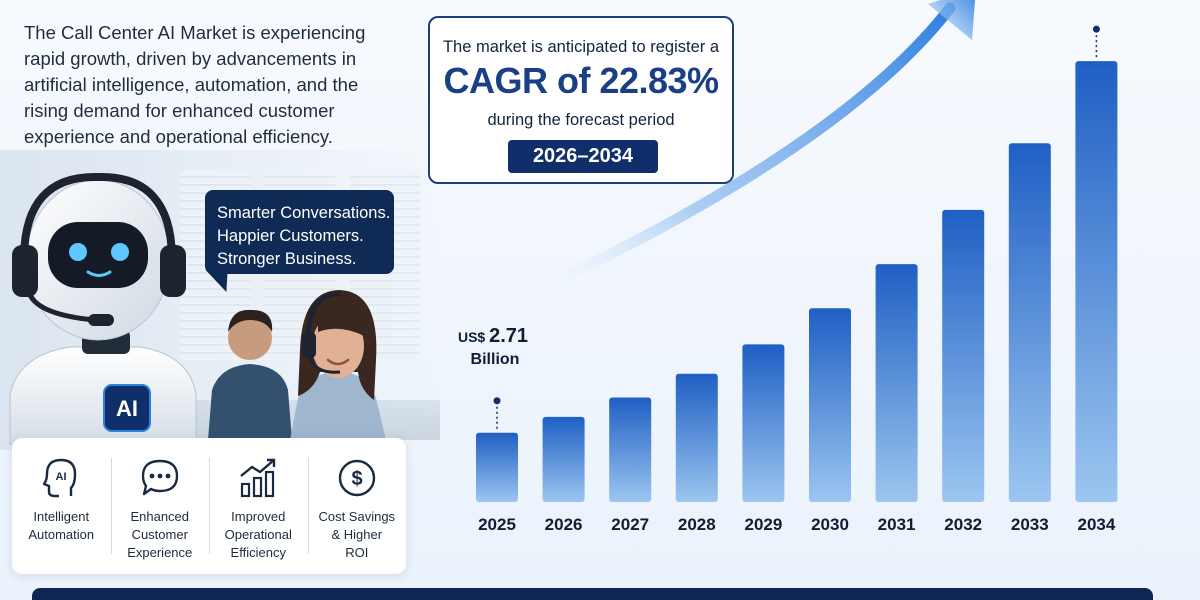 Image resolution: width=1200 pixels, height=600 pixels. I want to click on data-label-2025: US$ 2.71, so click(493, 336).